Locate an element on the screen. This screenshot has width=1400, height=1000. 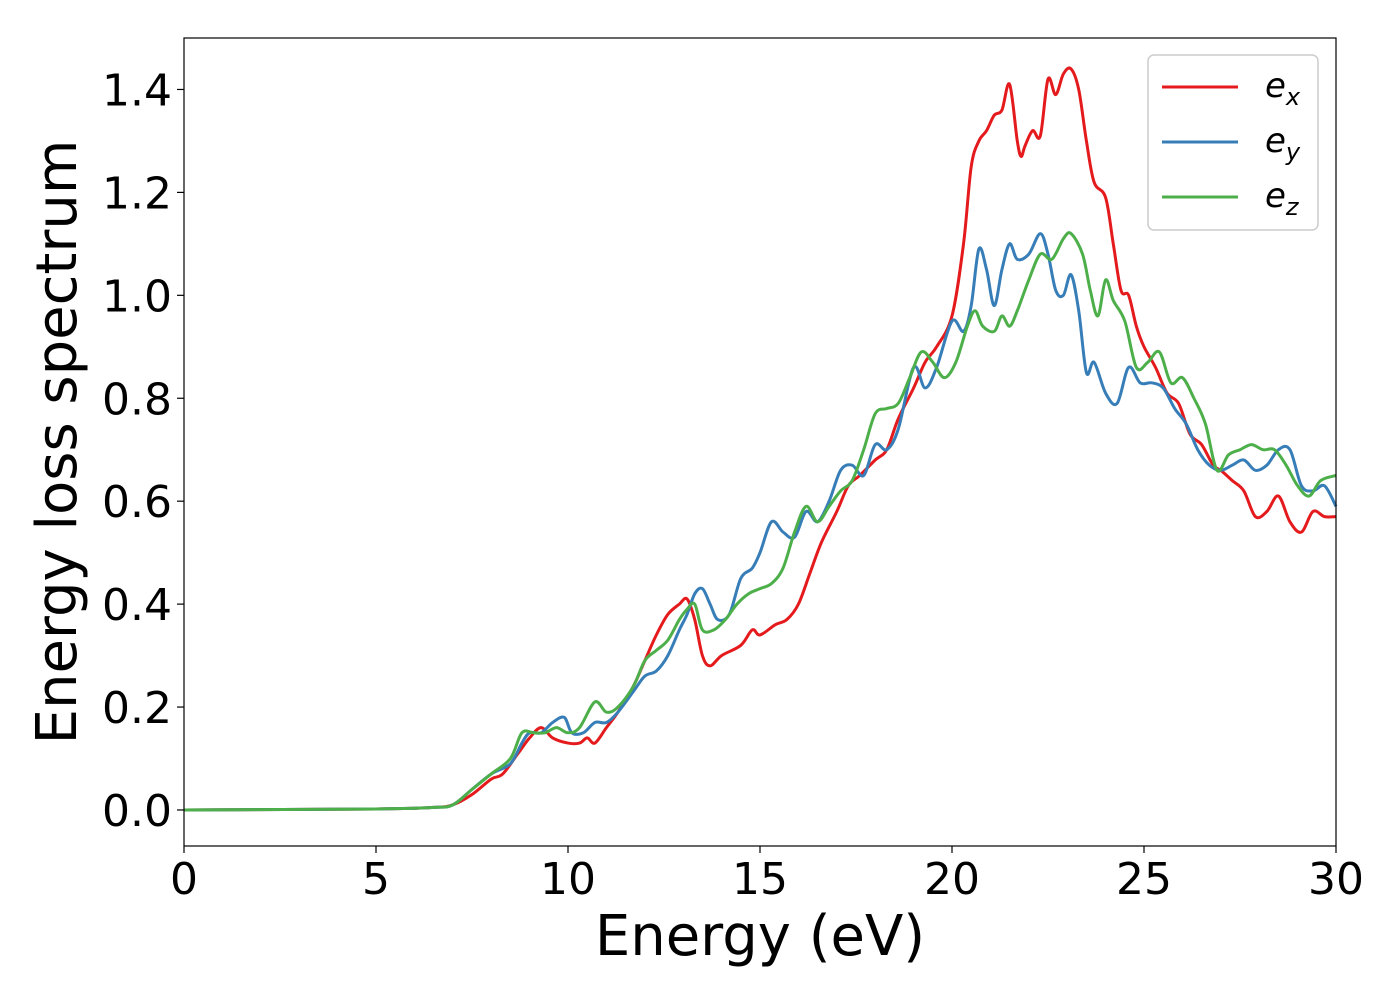
y-axis: 0.0 0.2 0.4 0.6 0.8 1.0 1.2 1.4 is located at coordinates (143, 451).